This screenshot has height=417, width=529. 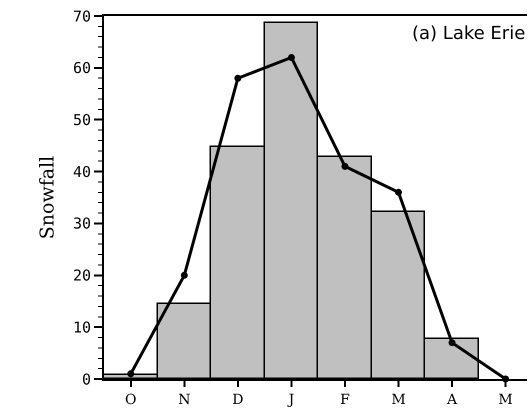 I want to click on x-tick-label: A, so click(x=452, y=400).